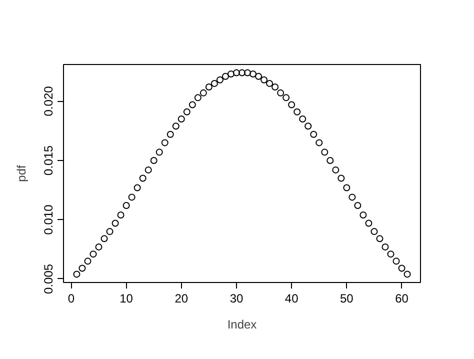 The image size is (474, 359). I want to click on y-tick-label: 0.005, so click(49, 279).